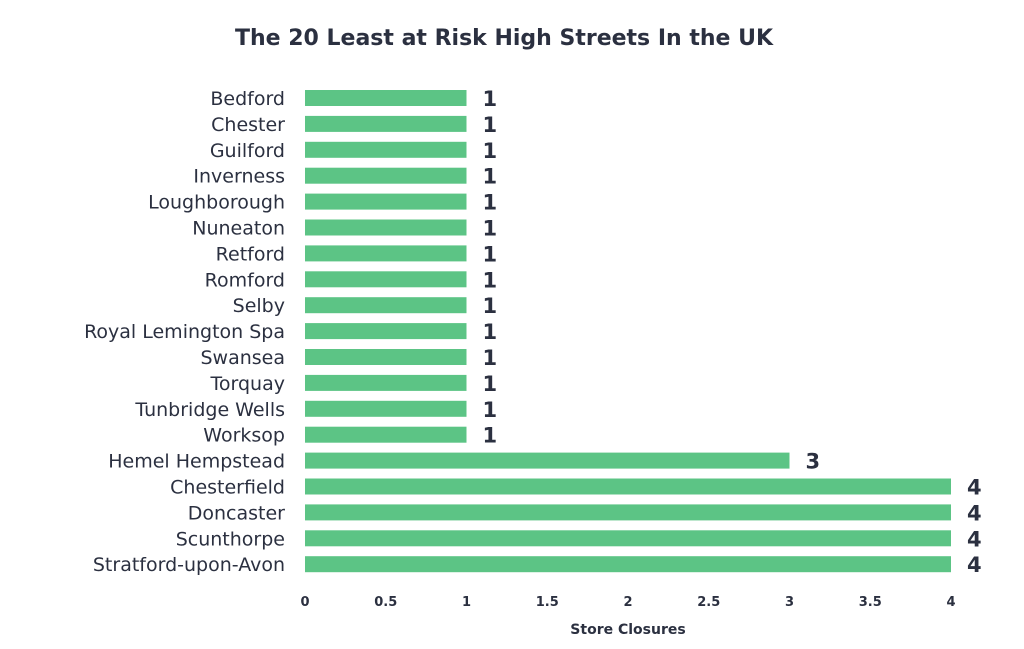  What do you see at coordinates (627, 602) in the screenshot?
I see `x-tick-label: 2` at bounding box center [627, 602].